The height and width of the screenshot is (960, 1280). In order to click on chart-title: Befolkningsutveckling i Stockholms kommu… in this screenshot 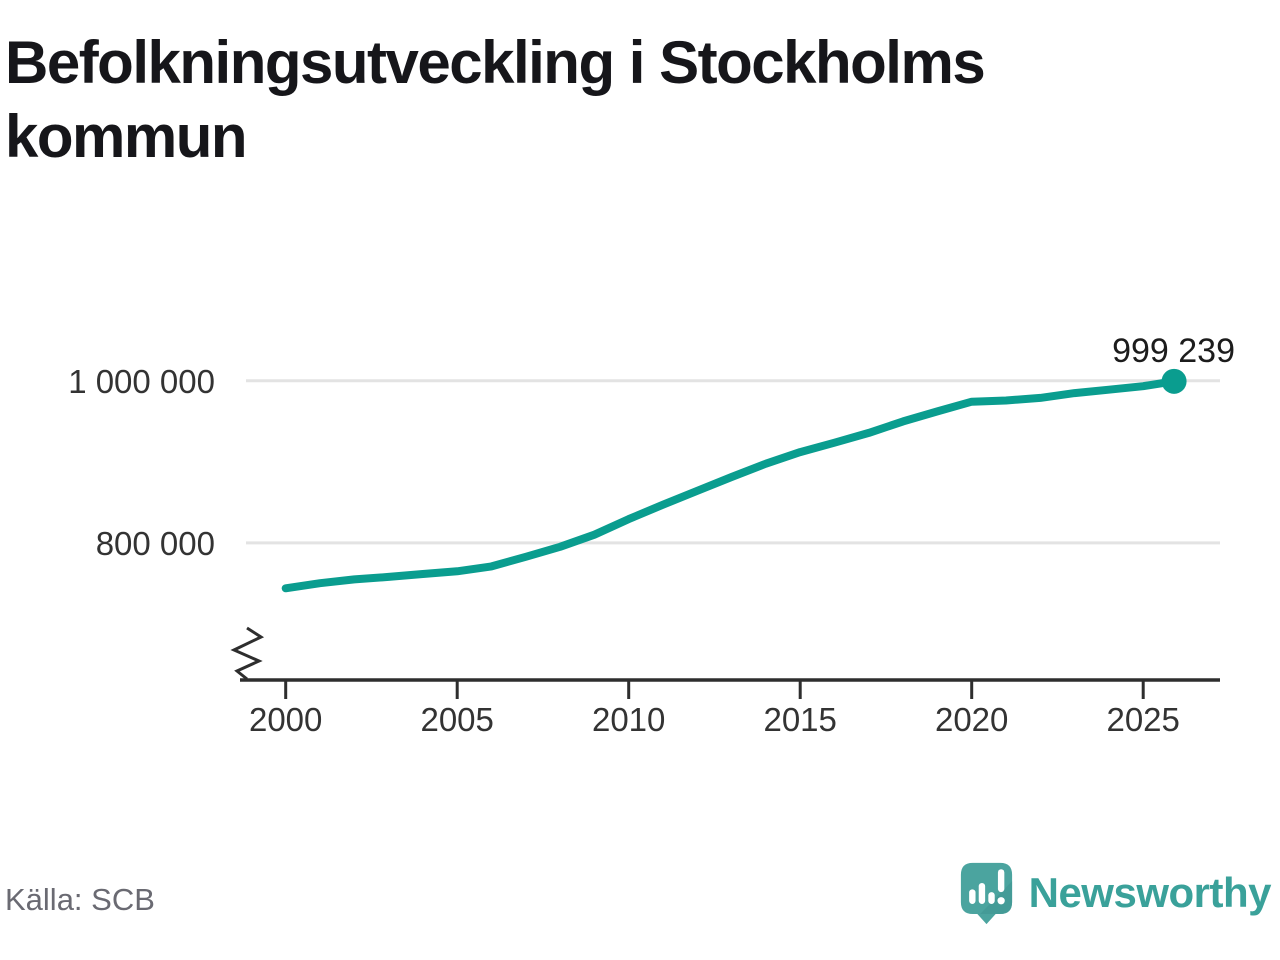, I will do `click(495, 99)`.